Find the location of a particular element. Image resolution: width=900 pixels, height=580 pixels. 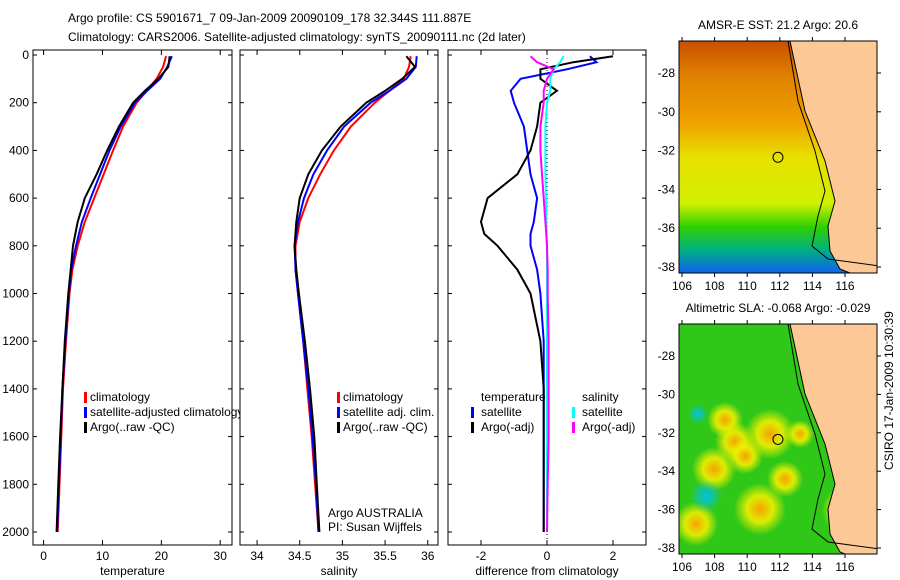

y-tick-label: 200 is located at coordinates (19, 103).